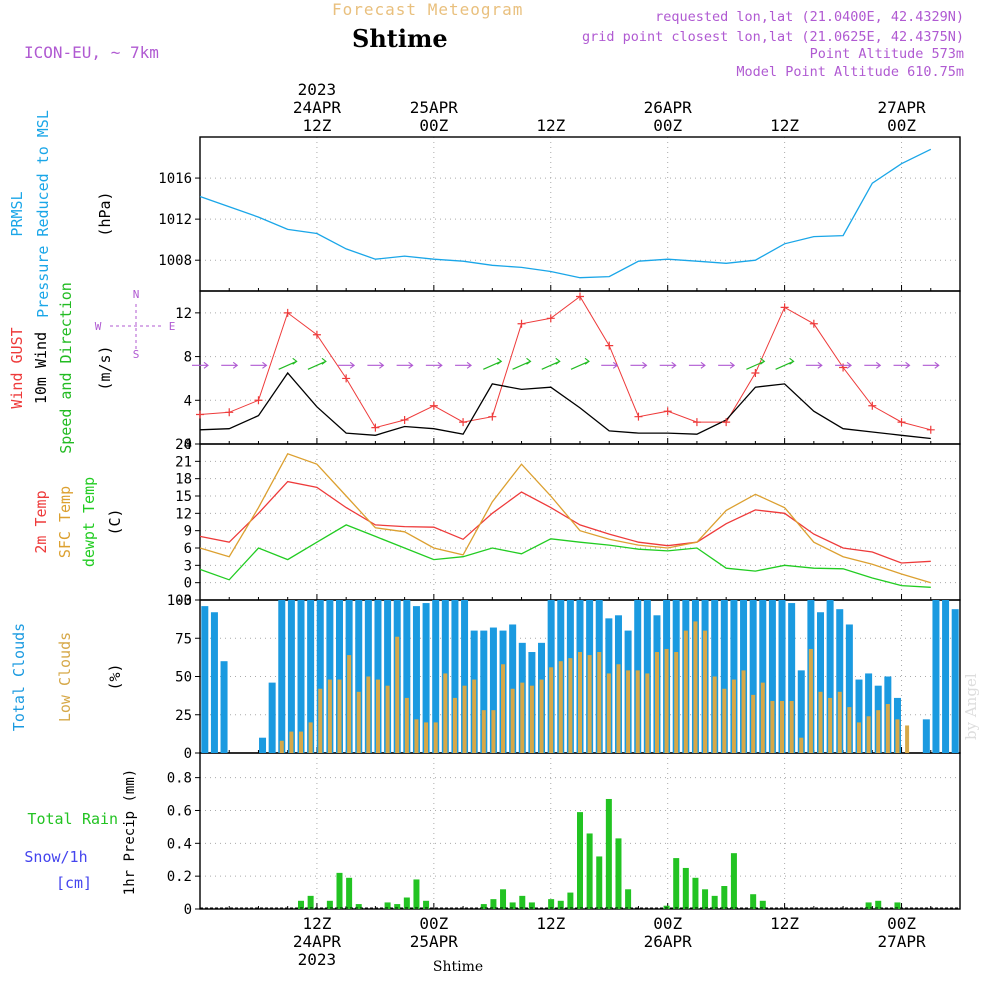 The height and width of the screenshot is (1000, 1000). What do you see at coordinates (433, 125) in the screenshot?
I see `top-axis-label: 00Z` at bounding box center [433, 125].